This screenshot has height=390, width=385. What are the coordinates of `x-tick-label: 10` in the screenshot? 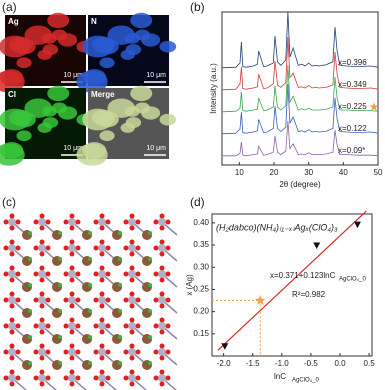 It's located at (239, 172).